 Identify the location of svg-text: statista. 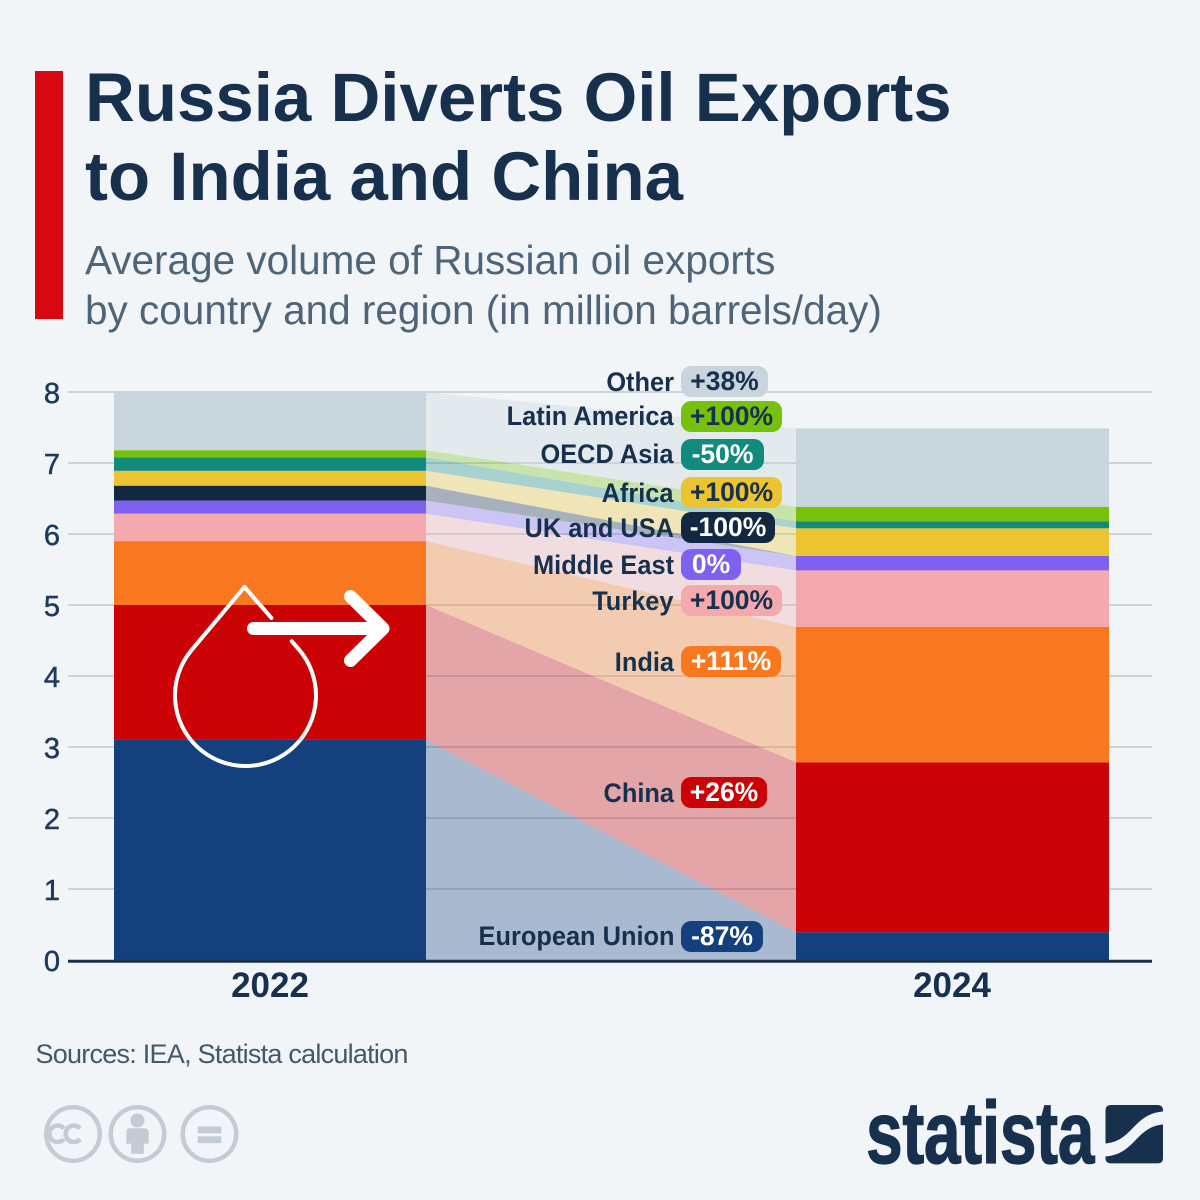
(980, 1133).